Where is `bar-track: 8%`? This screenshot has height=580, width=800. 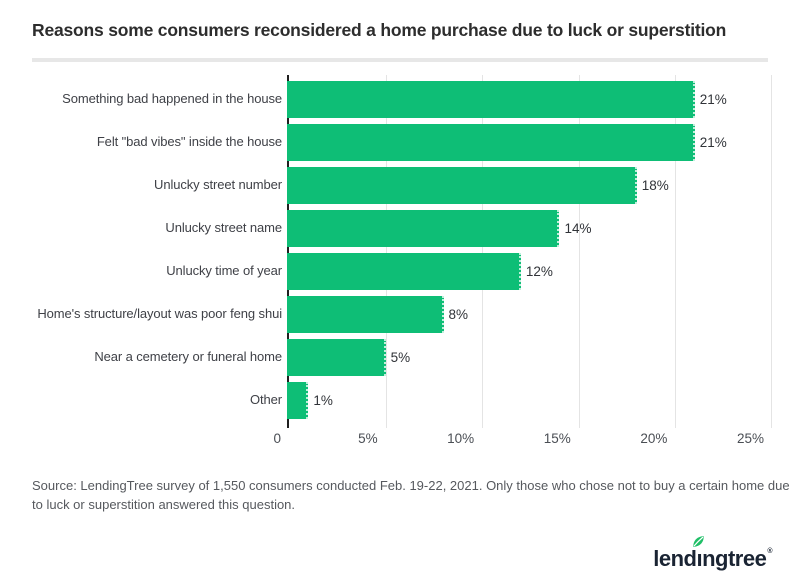
bar-track: 8% is located at coordinates (527, 314).